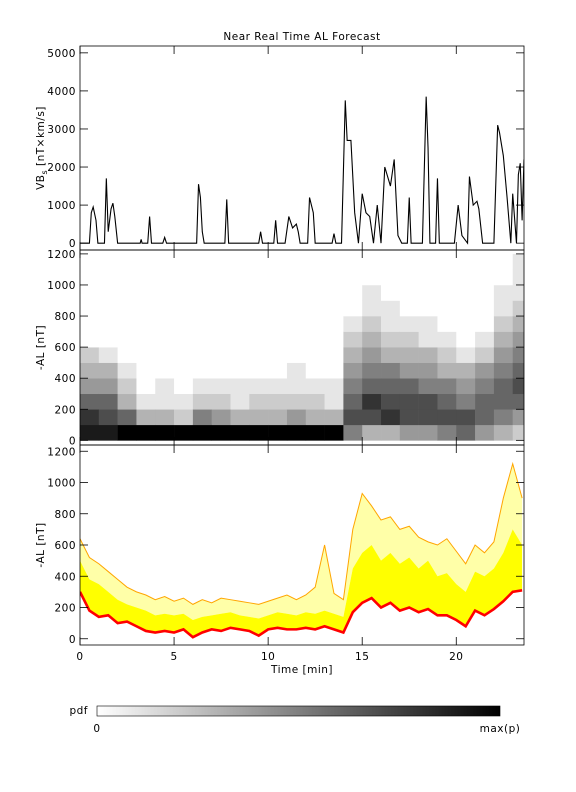  What do you see at coordinates (44, 172) in the screenshot?
I see `y-axis-label-sub: s` at bounding box center [44, 172].